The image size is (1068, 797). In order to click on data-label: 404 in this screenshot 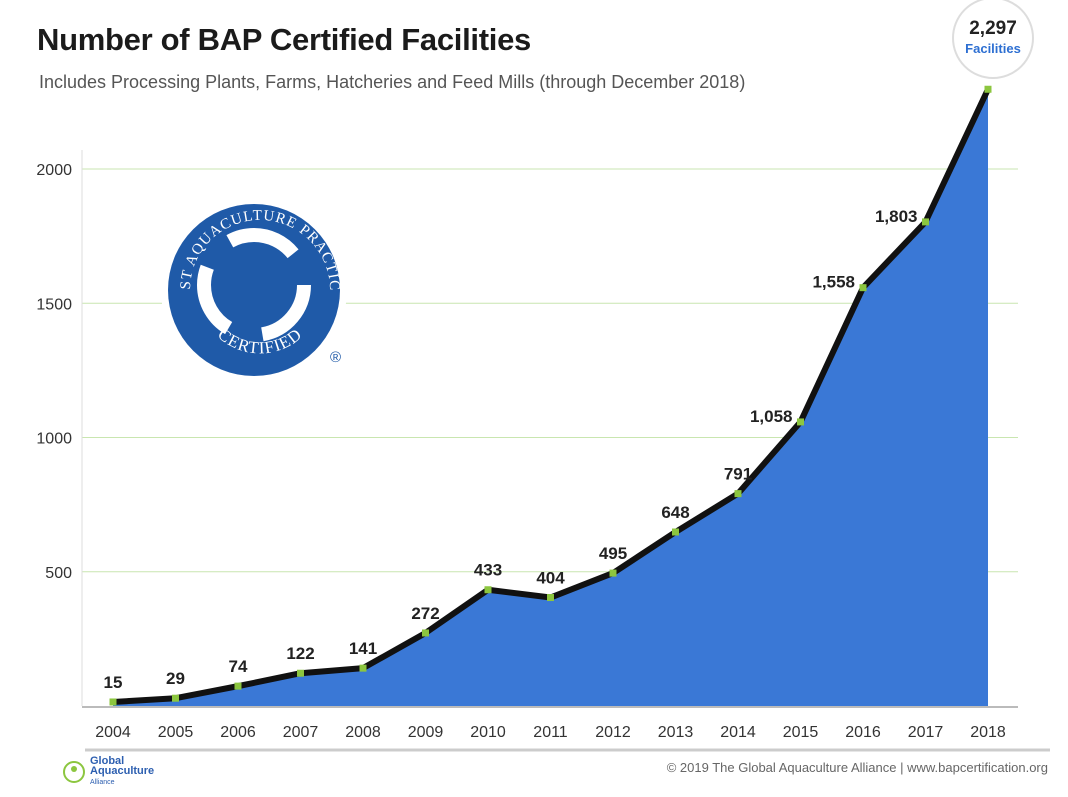, I will do `click(550, 578)`.